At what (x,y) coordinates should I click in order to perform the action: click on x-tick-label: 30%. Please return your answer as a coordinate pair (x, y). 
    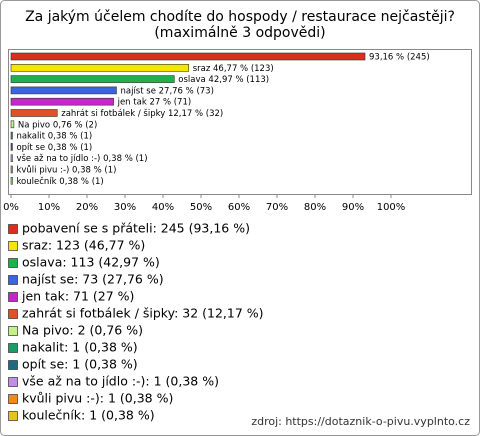
    Looking at the image, I should click on (125, 207).